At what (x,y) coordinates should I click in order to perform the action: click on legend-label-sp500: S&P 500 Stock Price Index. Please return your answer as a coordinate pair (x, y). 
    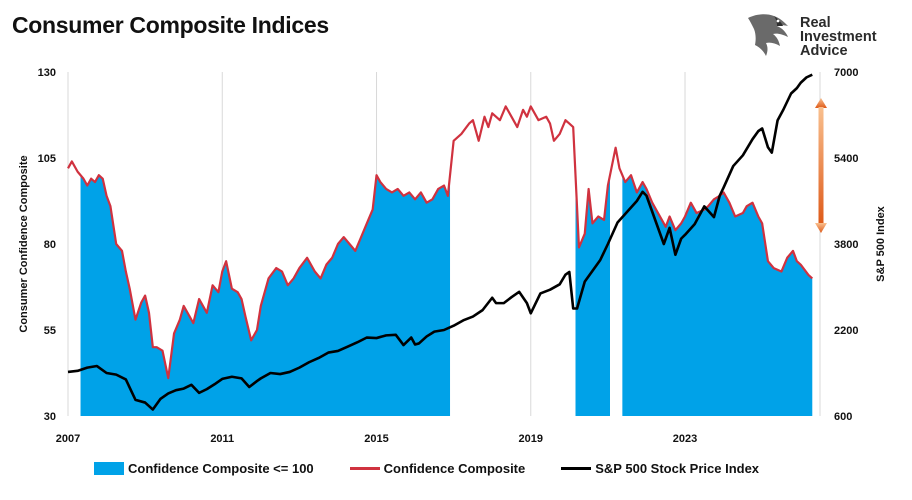
    Looking at the image, I should click on (677, 468).